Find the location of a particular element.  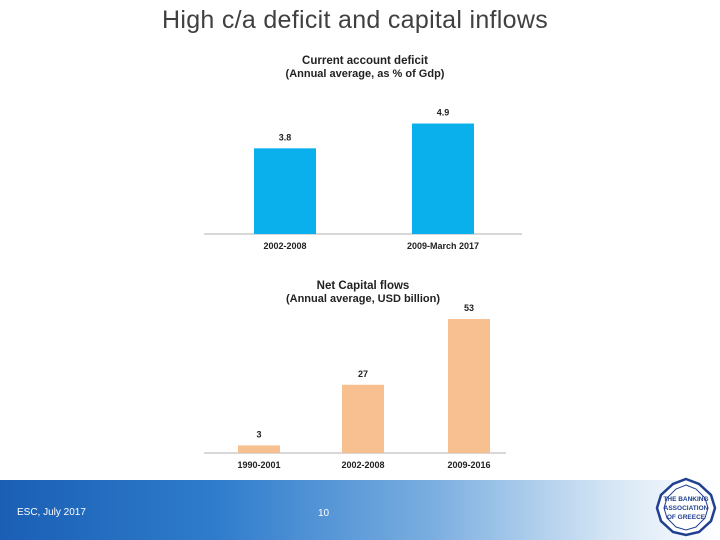

svg-text: ASSOCIATION is located at coordinates (686, 508).